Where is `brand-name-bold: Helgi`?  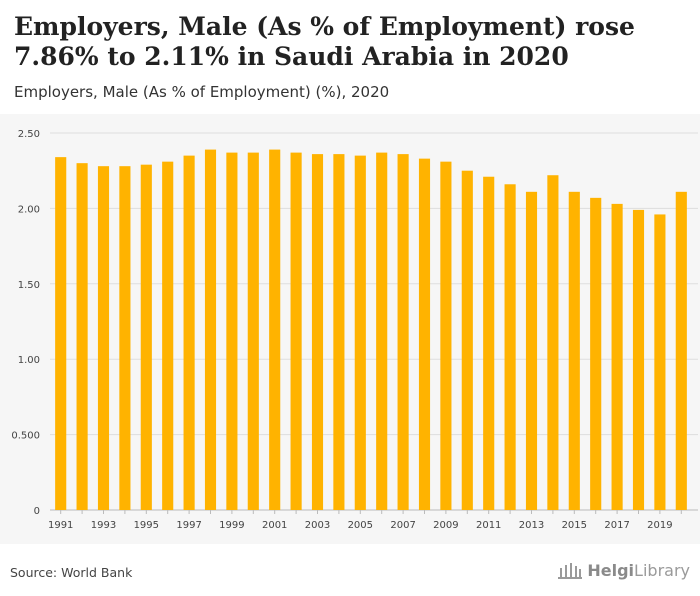
brand-name-bold: Helgi is located at coordinates (611, 570).